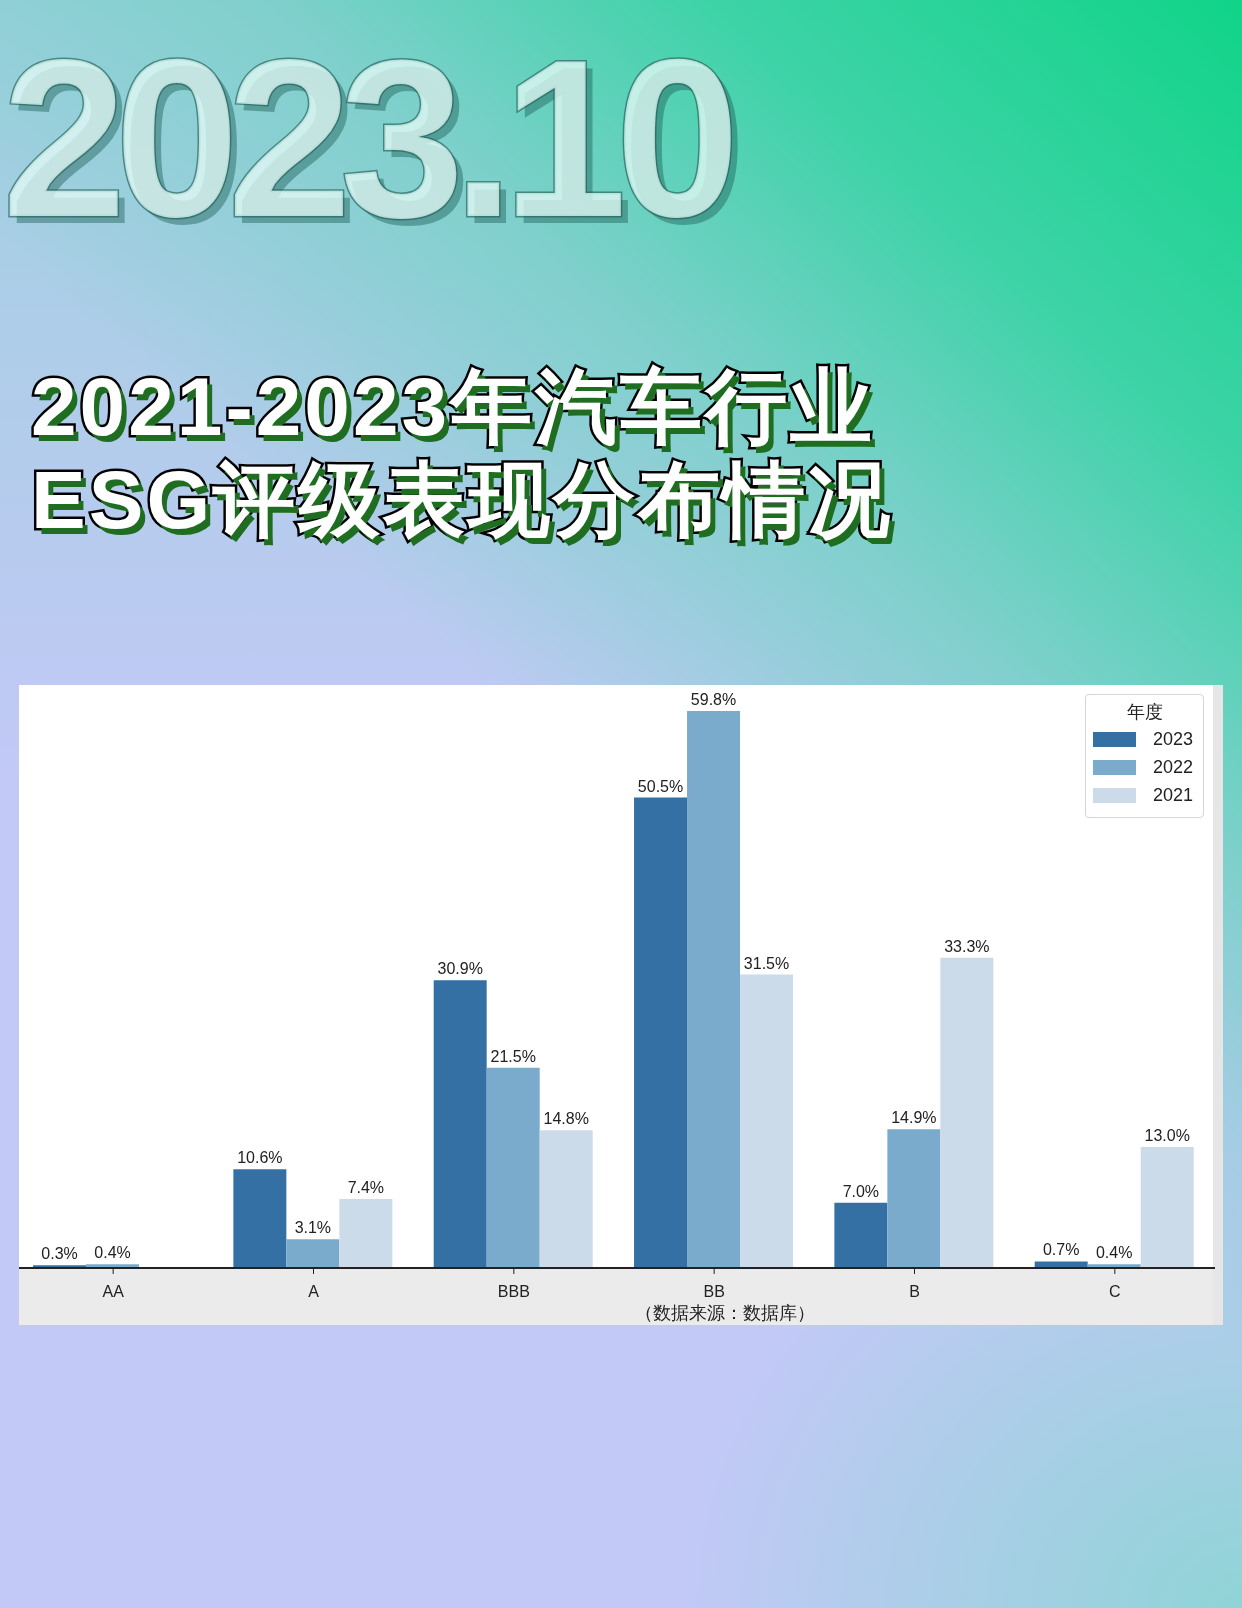  What do you see at coordinates (313, 1228) in the screenshot?
I see `data-label: 3.1%` at bounding box center [313, 1228].